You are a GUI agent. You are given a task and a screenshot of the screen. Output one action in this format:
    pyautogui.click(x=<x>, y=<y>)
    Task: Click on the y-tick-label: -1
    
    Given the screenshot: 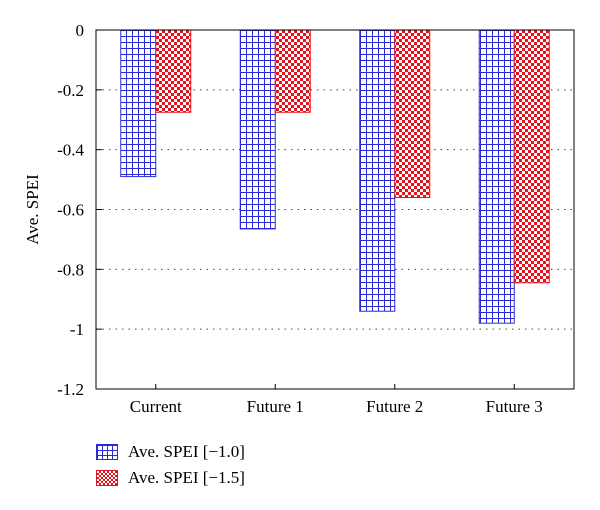 What is the action you would take?
    pyautogui.click(x=77, y=329)
    